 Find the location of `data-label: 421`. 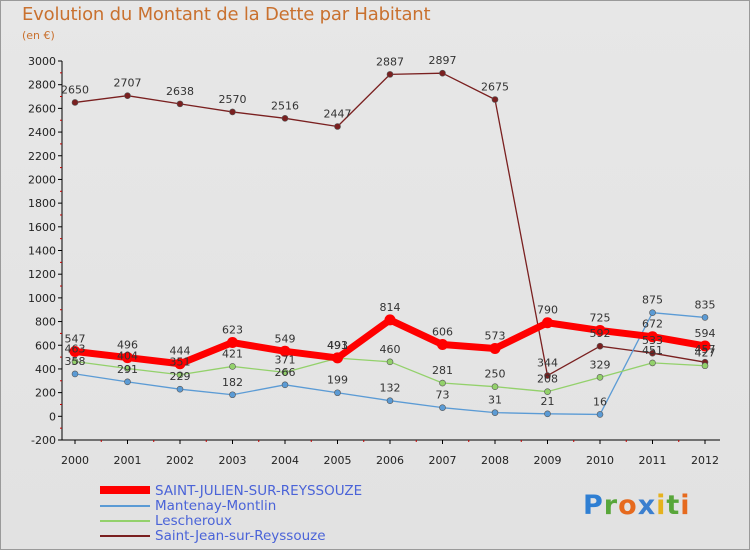

data-label: 421 is located at coordinates (232, 353).